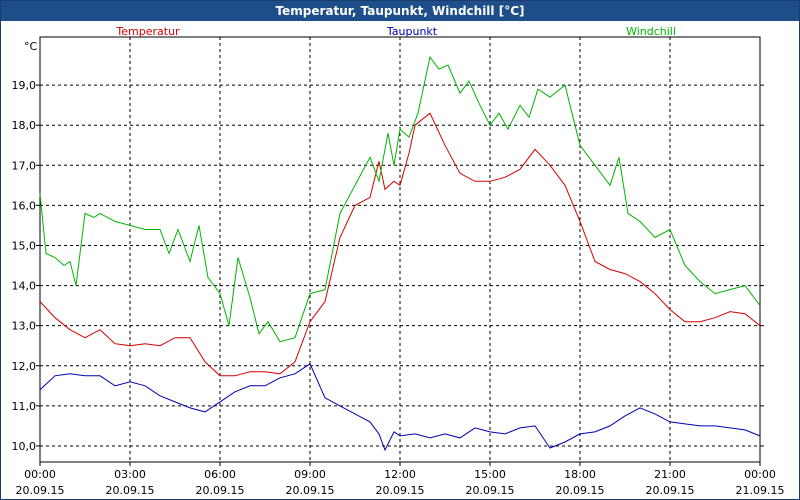 The height and width of the screenshot is (500, 800). What do you see at coordinates (24, 245) in the screenshot?
I see `y-tick-label: 15,0` at bounding box center [24, 245].